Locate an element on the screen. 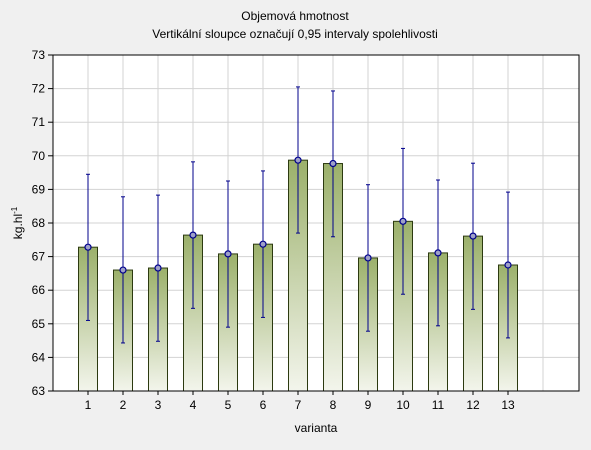 This screenshot has height=450, width=591. x-tick-label-12: 12 is located at coordinates (473, 405).